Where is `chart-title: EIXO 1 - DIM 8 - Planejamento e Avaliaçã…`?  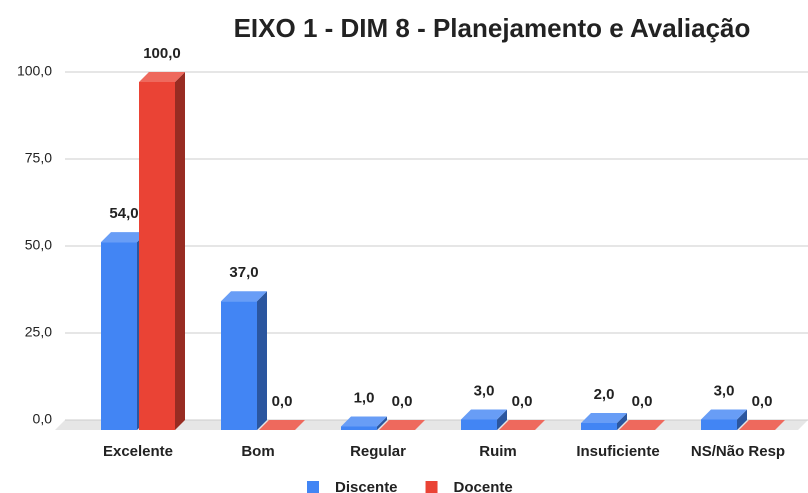 chart-title: EIXO 1 - DIM 8 - Planejamento e Avaliaçã… is located at coordinates (492, 28).